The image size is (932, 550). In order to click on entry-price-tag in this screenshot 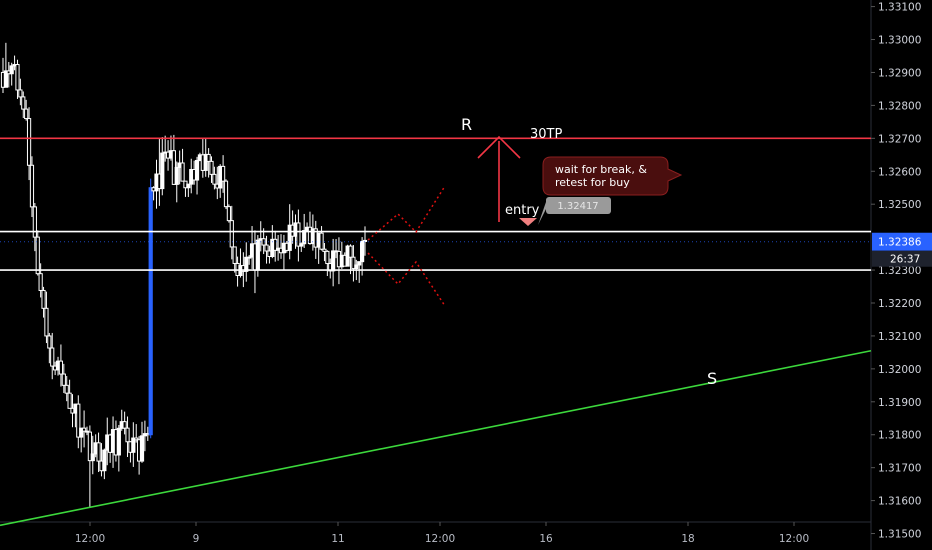, I will do `click(578, 205)`.